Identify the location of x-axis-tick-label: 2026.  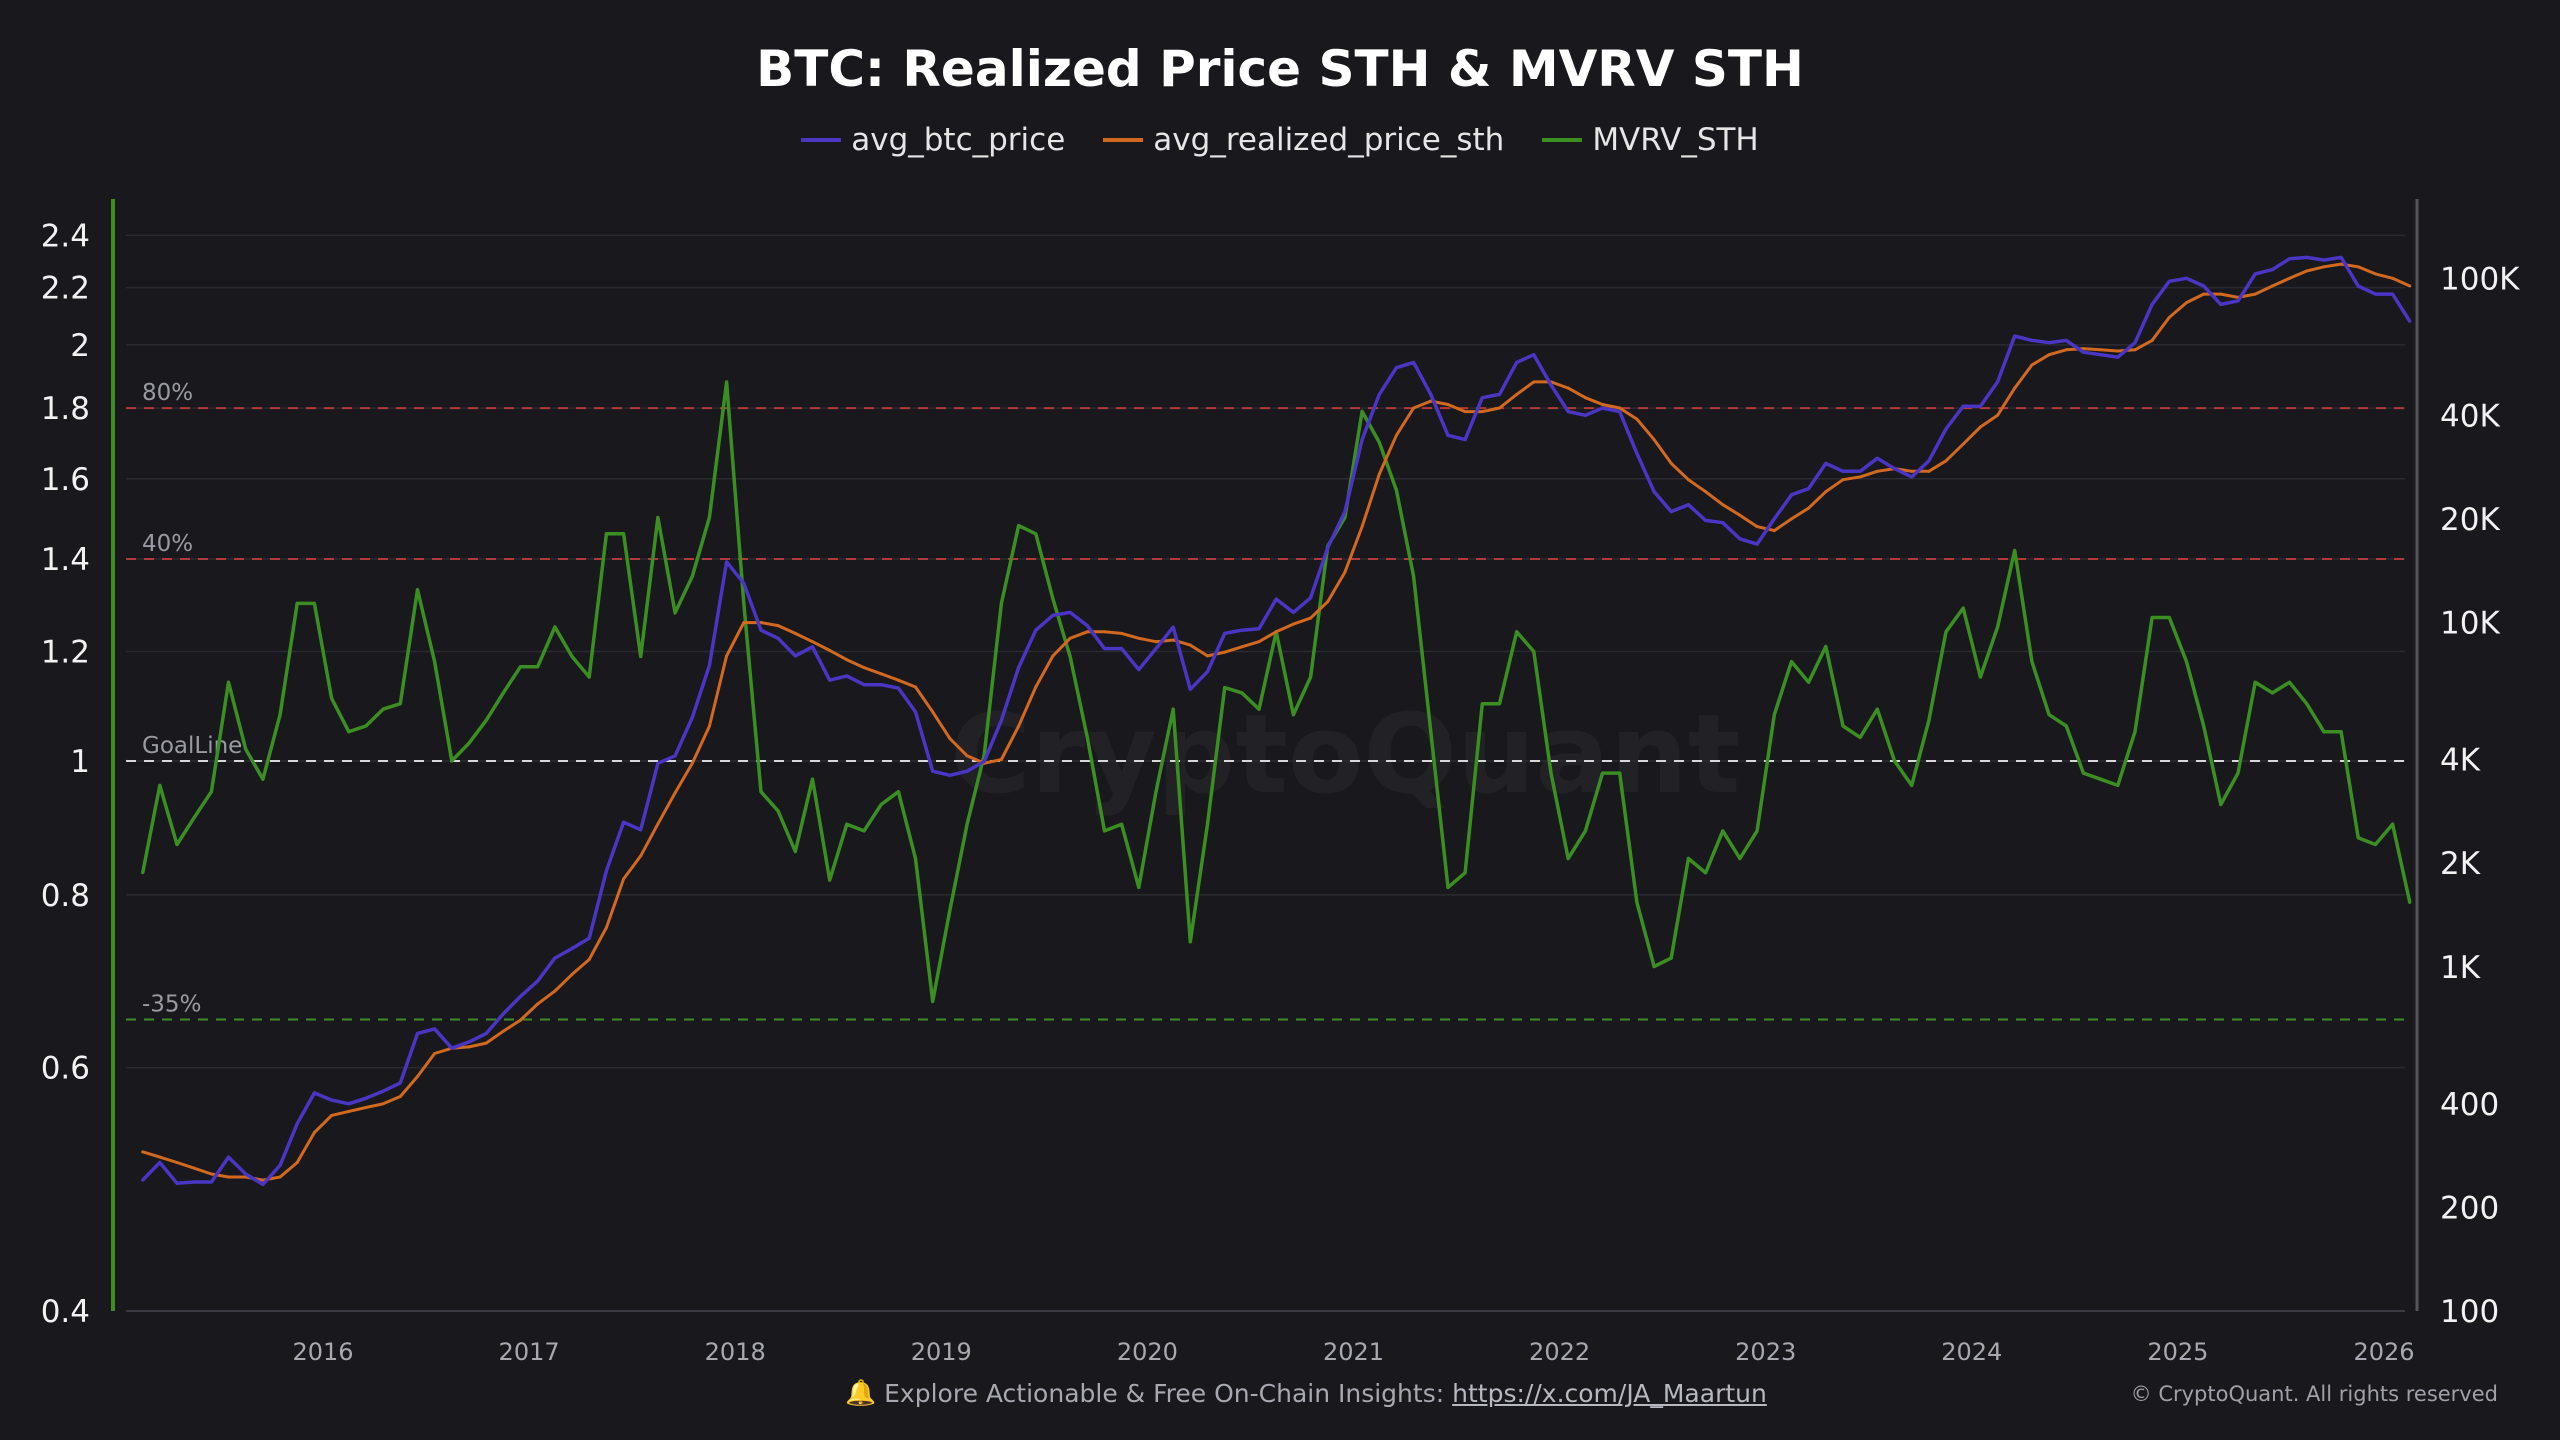
(2383, 1352).